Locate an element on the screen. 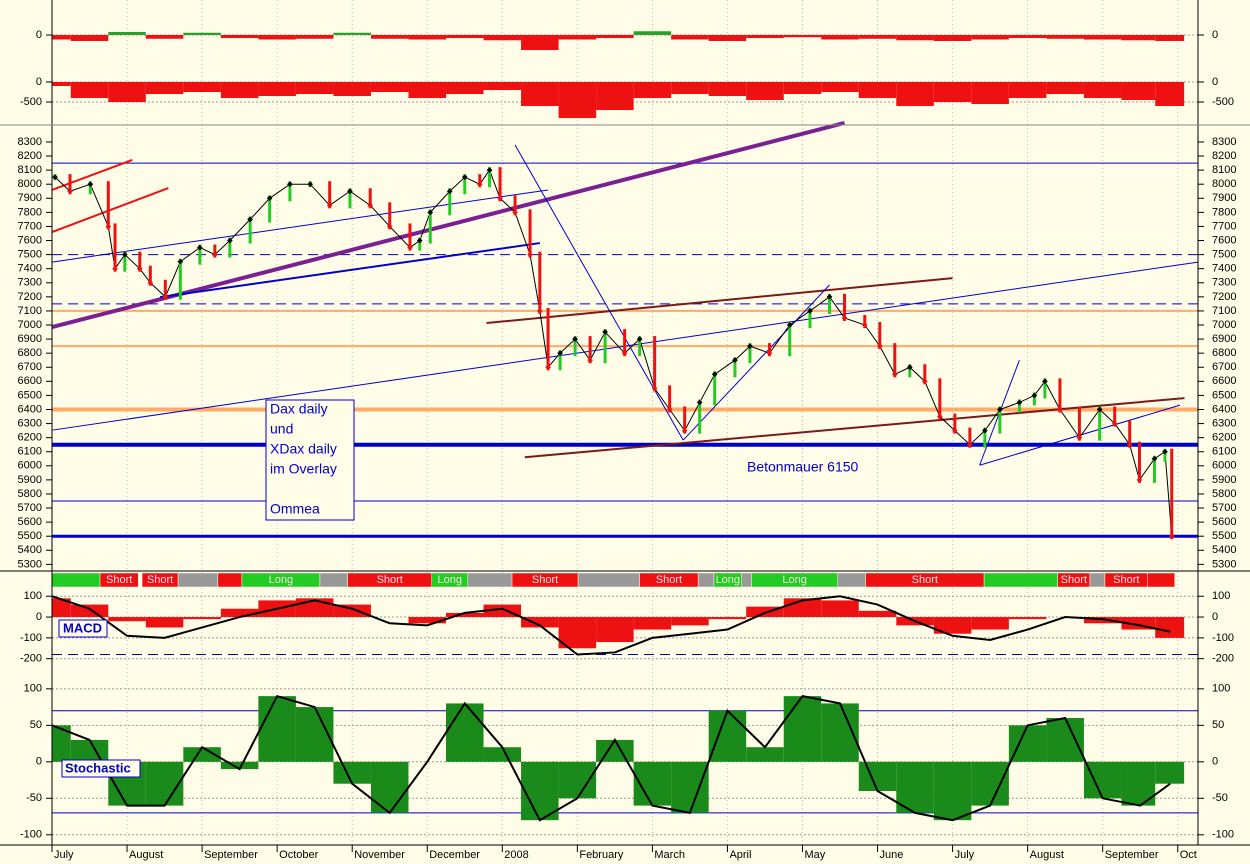  y-tick-label: 7900 is located at coordinates (30, 198).